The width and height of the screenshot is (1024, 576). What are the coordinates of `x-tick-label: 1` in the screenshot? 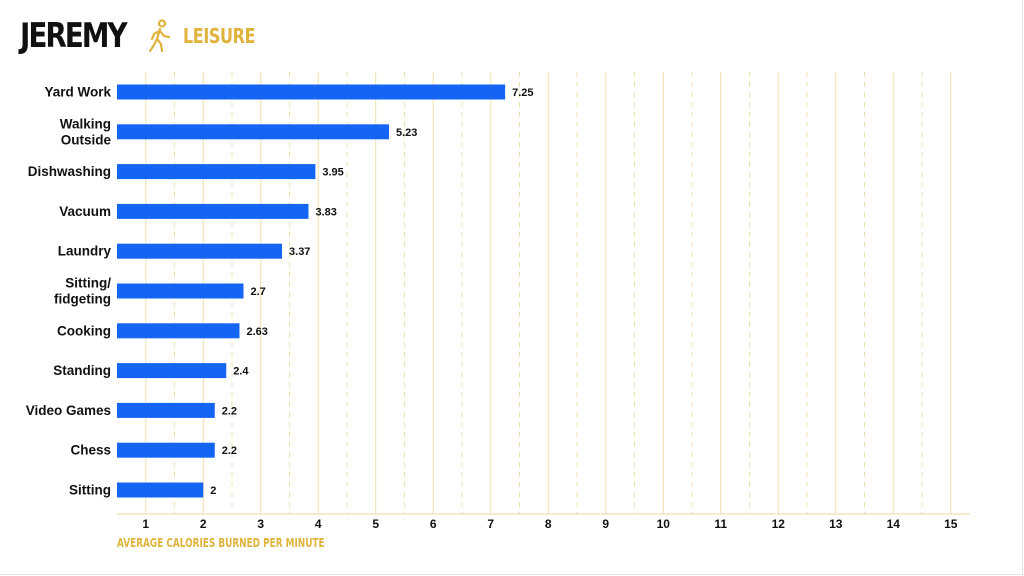 It's located at (145, 524).